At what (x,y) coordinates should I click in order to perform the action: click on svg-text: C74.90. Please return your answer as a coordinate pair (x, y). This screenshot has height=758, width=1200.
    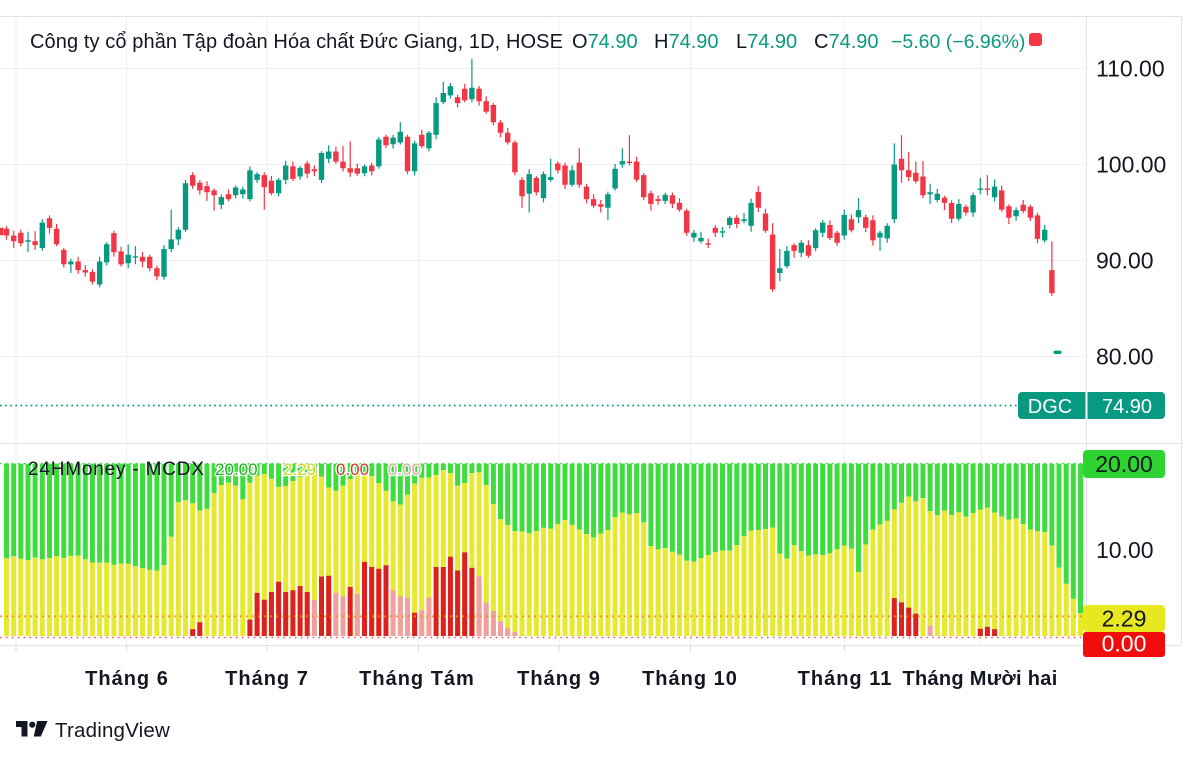
    Looking at the image, I should click on (846, 42).